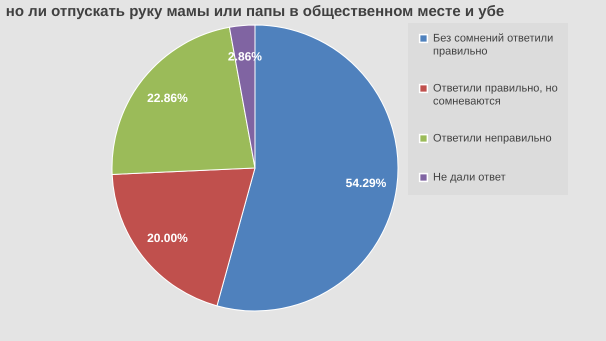 The height and width of the screenshot is (341, 606). I want to click on legend-label: Ответили неправильно, so click(492, 138).